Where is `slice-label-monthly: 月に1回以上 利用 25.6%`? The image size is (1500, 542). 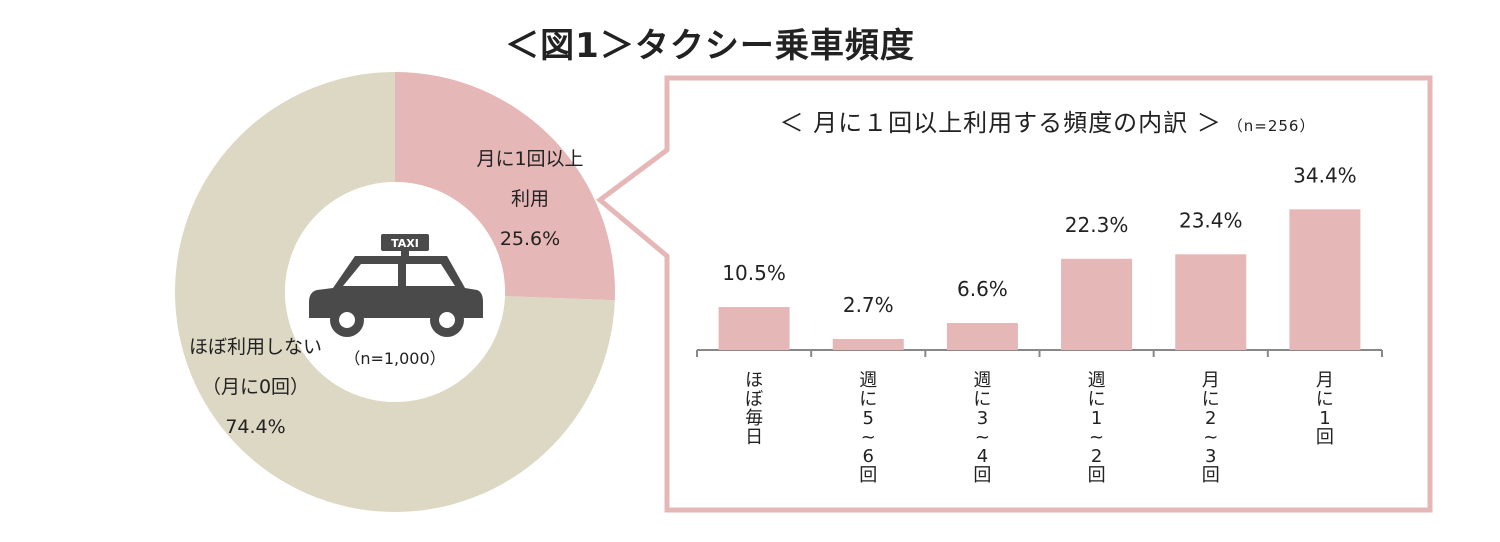
slice-label-monthly: 月に1回以上 利用 25.6% is located at coordinates (530, 199).